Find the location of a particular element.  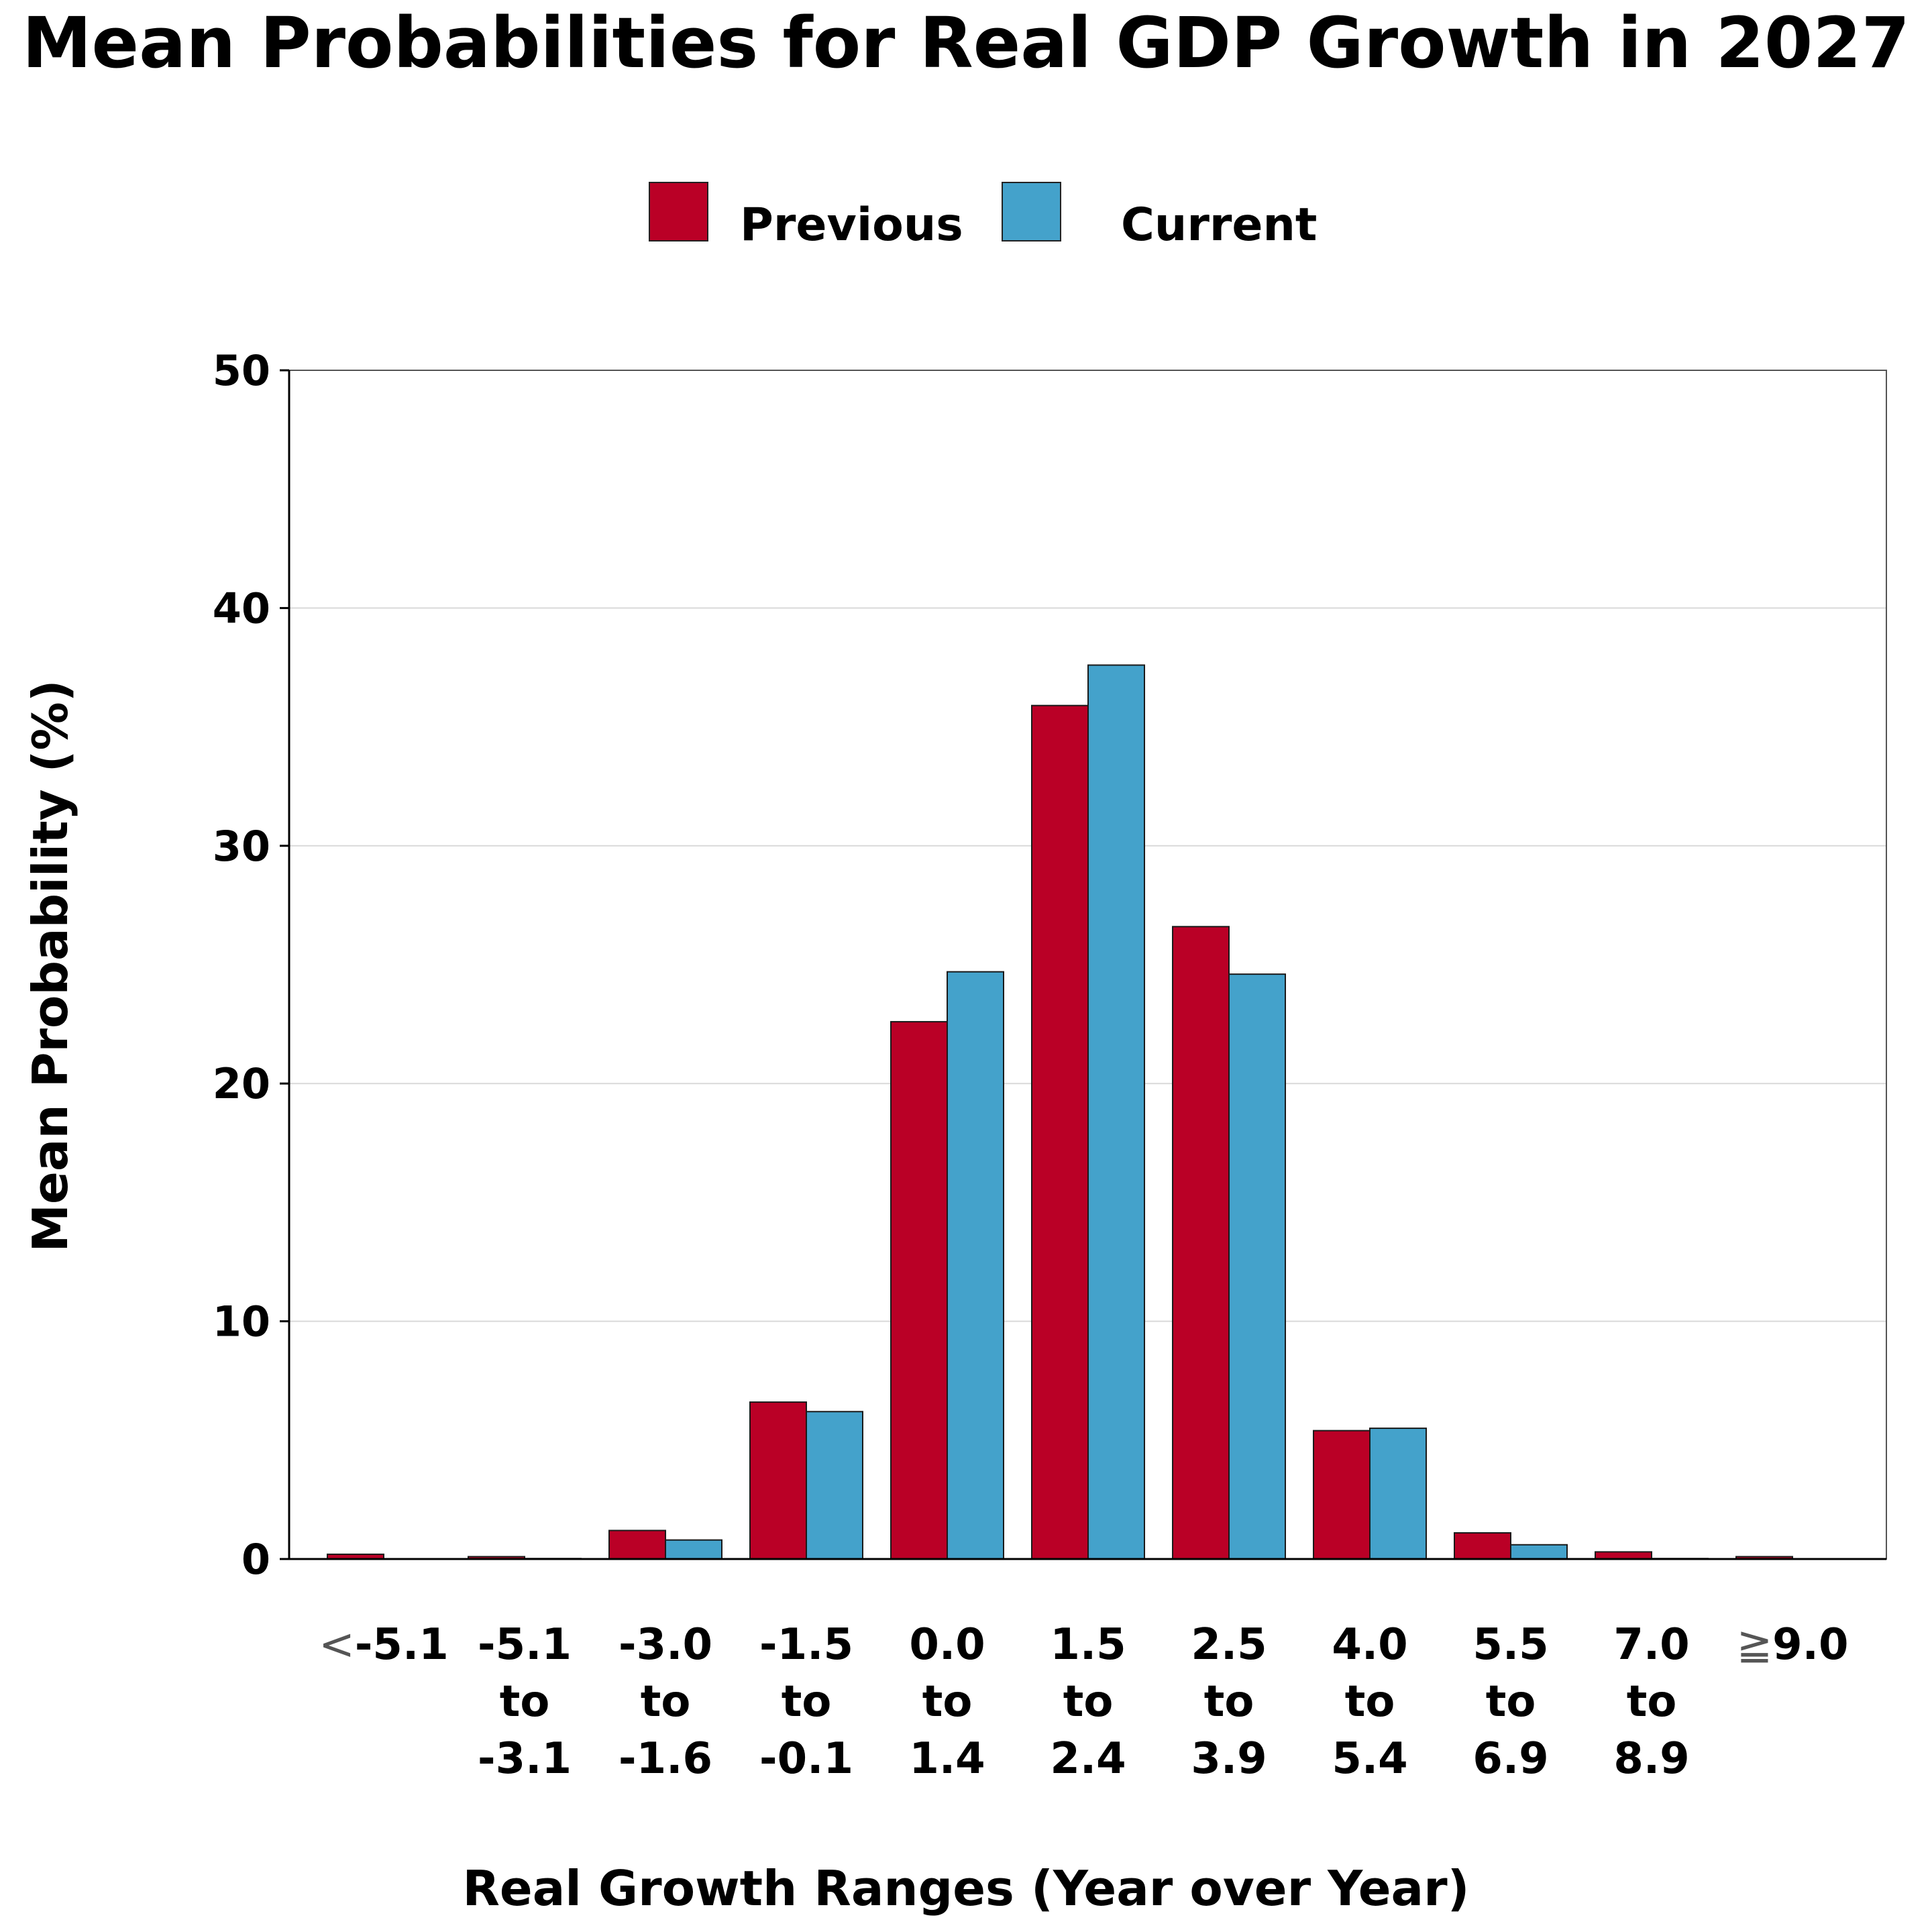

x-tick-label-line: -1.5 is located at coordinates (806, 1645).